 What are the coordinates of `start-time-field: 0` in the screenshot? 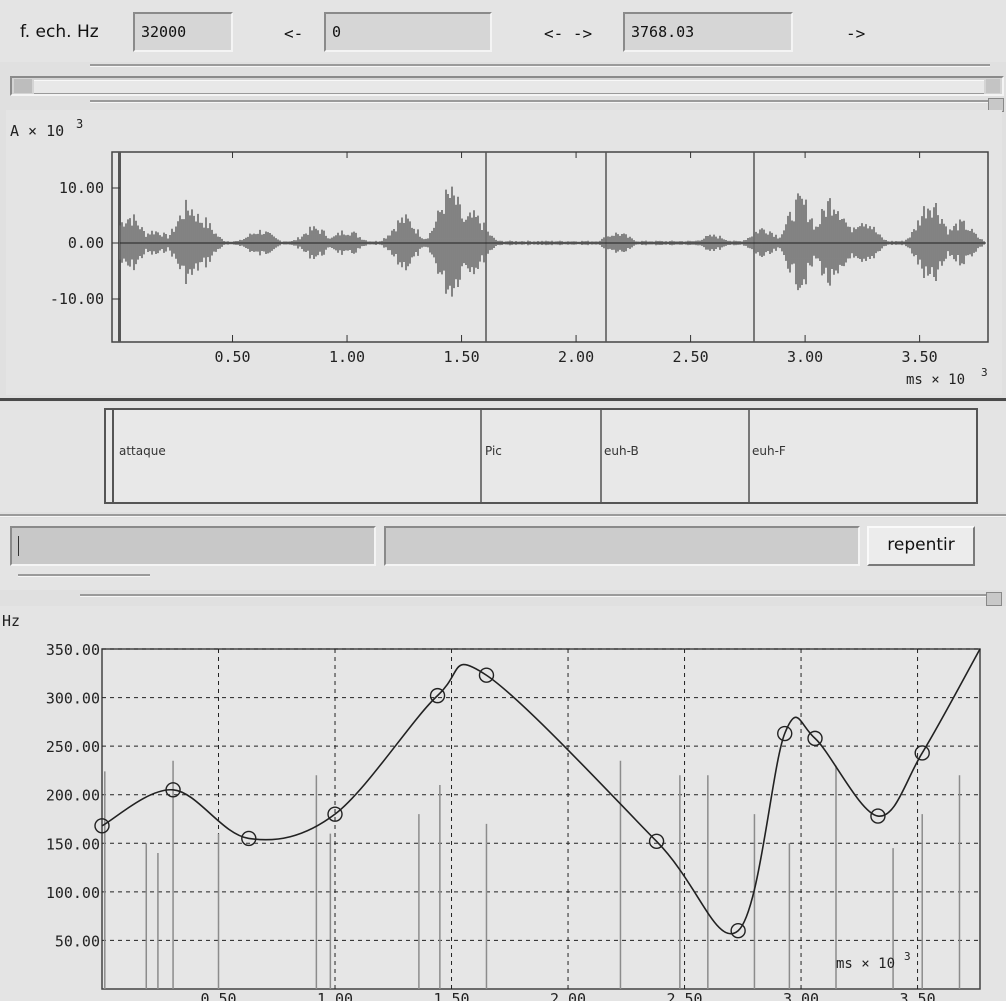 It's located at (408, 32).